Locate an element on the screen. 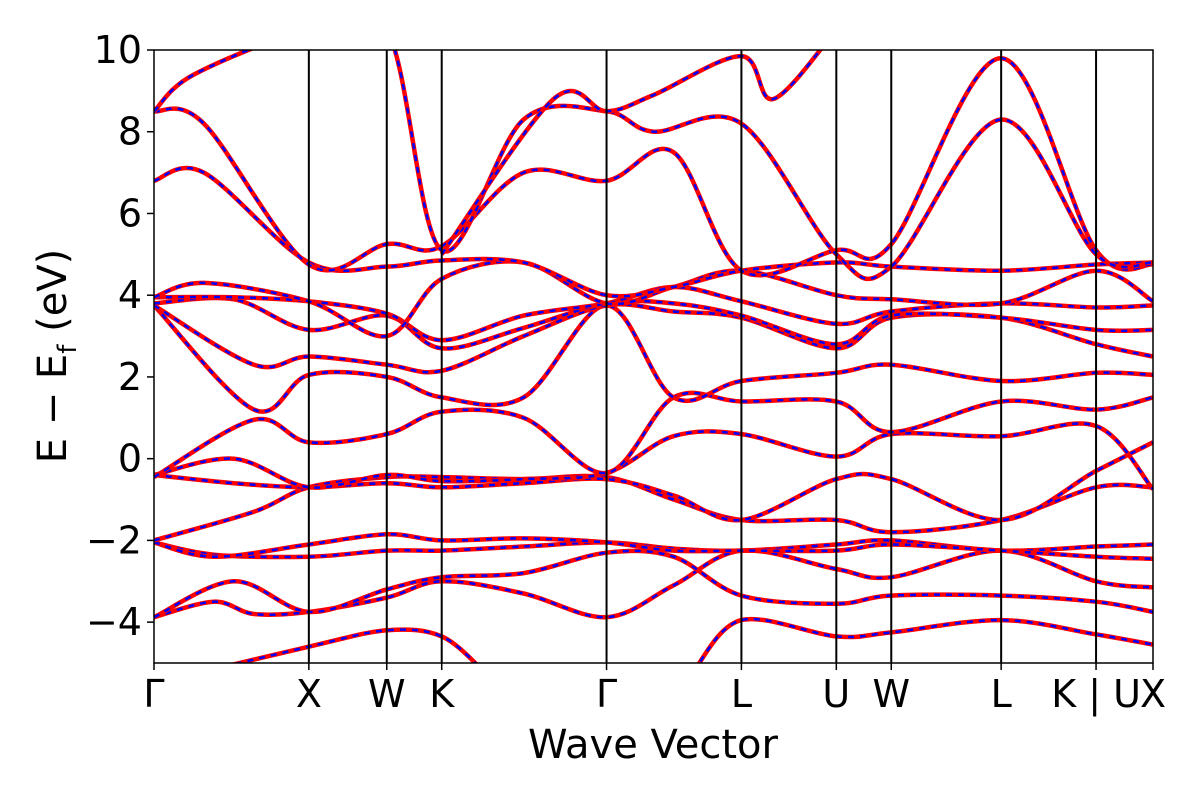 This screenshot has width=1200, height=800. x-tick-label-9: K | U is located at coordinates (1096, 694).